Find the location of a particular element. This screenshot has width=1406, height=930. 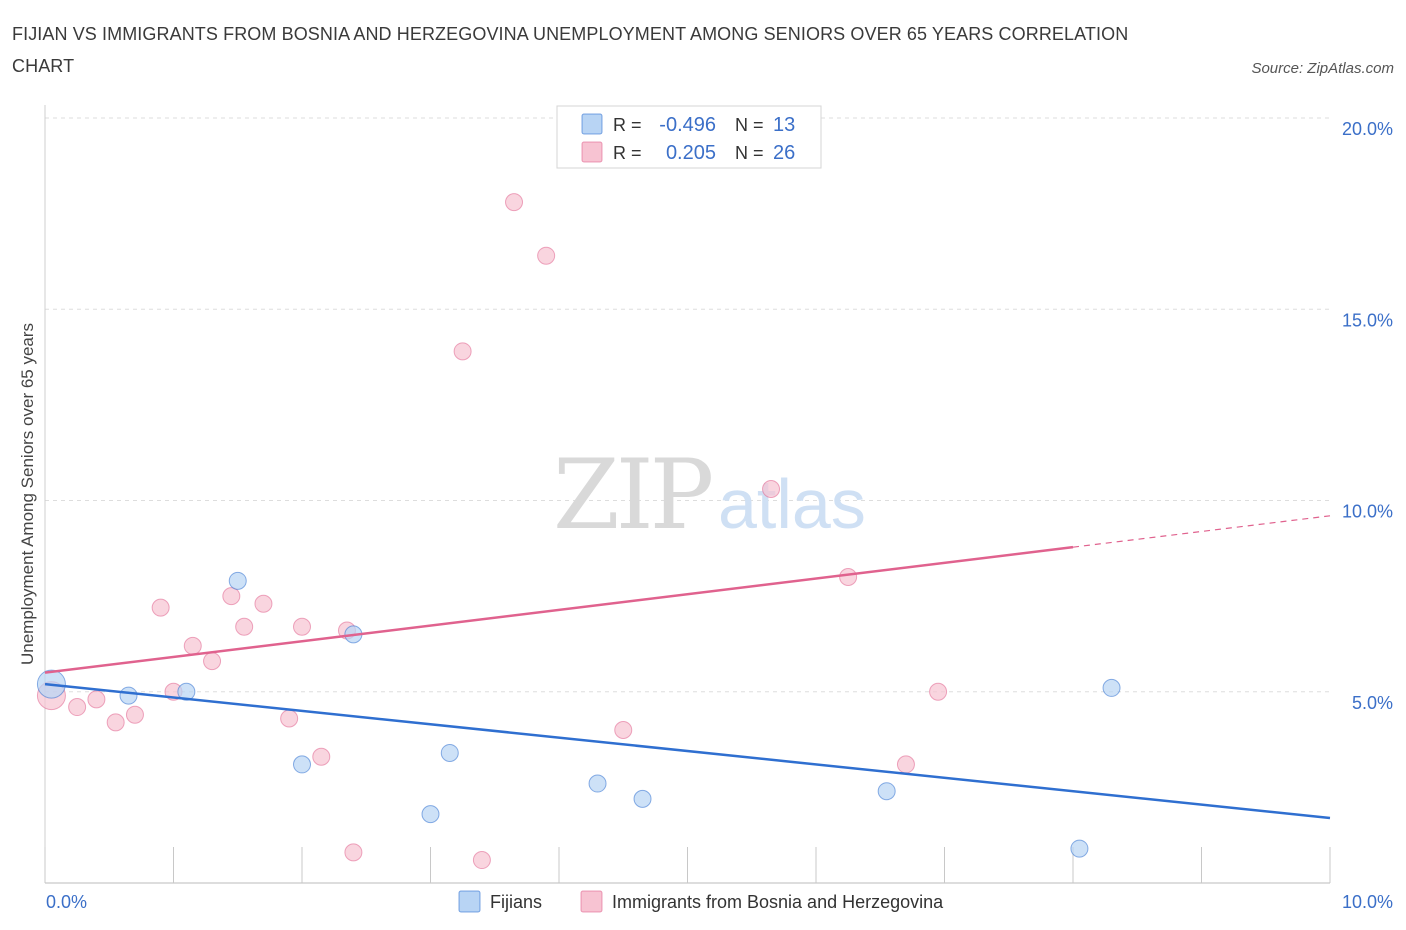

stats-n-value: 13 is located at coordinates (784, 125).